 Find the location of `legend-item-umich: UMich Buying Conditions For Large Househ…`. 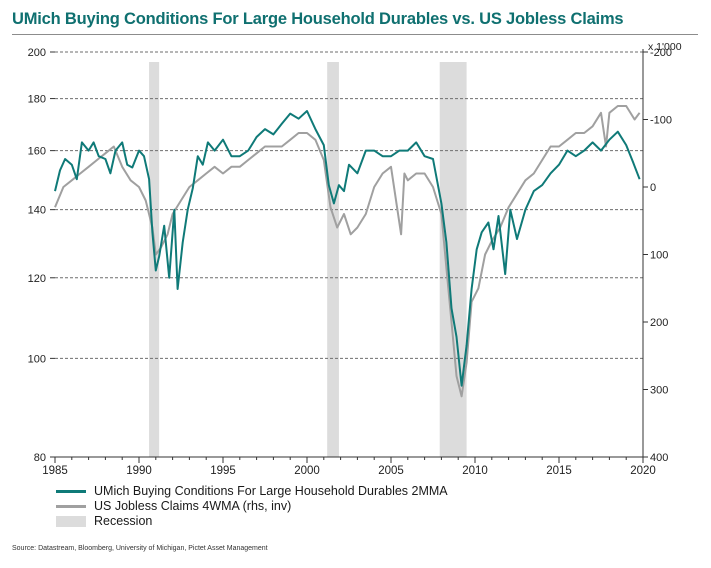

legend-item-umich: UMich Buying Conditions For Large Househ… is located at coordinates (252, 491).